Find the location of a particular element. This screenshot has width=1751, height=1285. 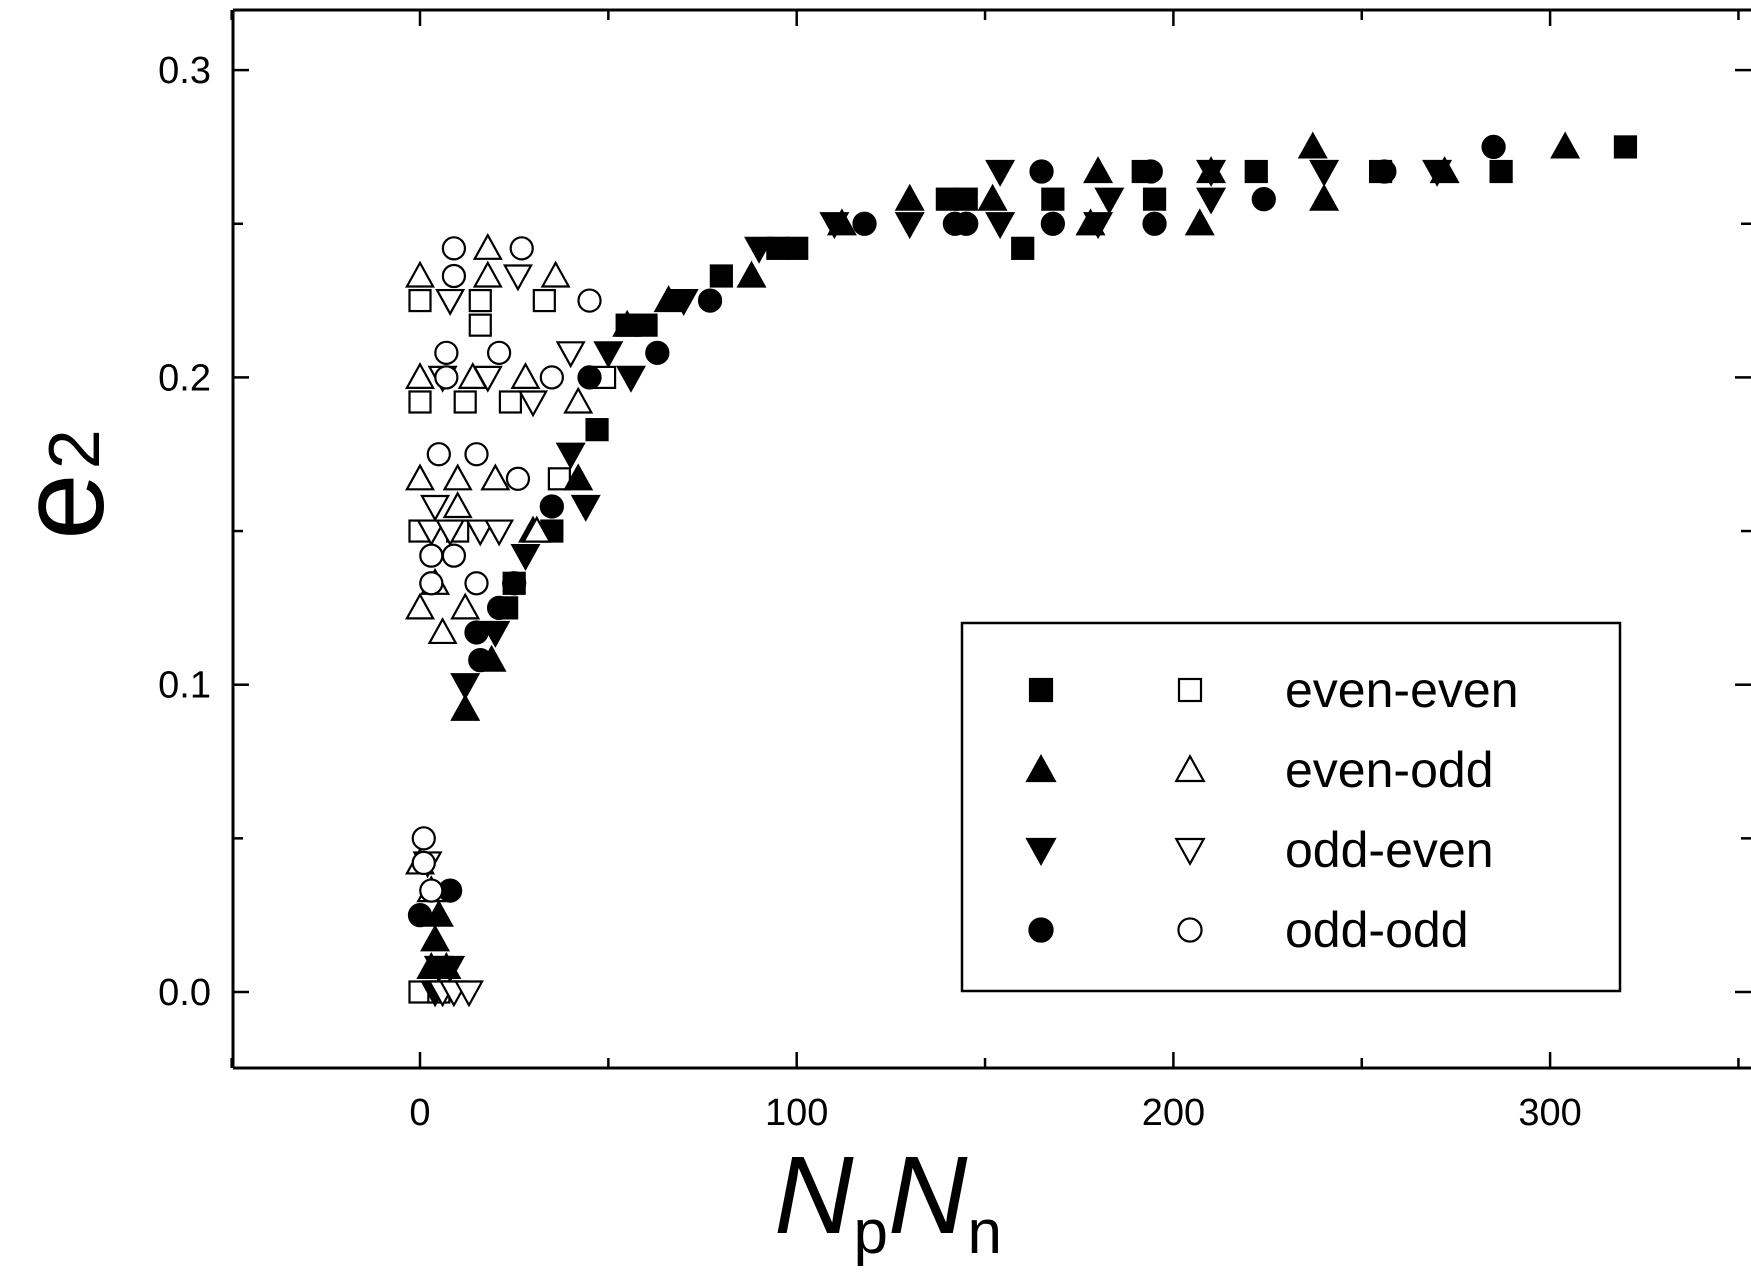

x-axis-title: NpNn is located at coordinates (888, 1200).